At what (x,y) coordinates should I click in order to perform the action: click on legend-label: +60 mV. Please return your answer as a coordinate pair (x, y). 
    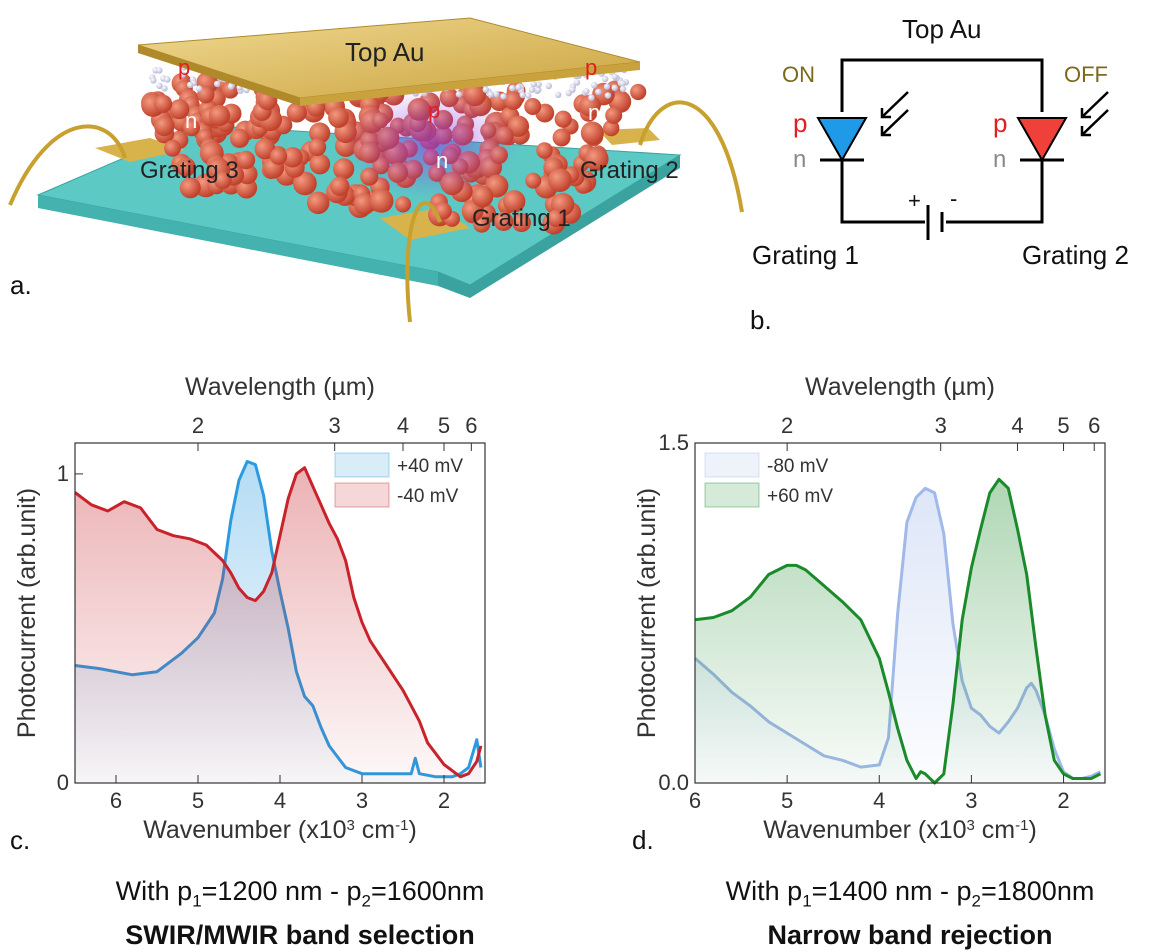
    Looking at the image, I should click on (800, 496).